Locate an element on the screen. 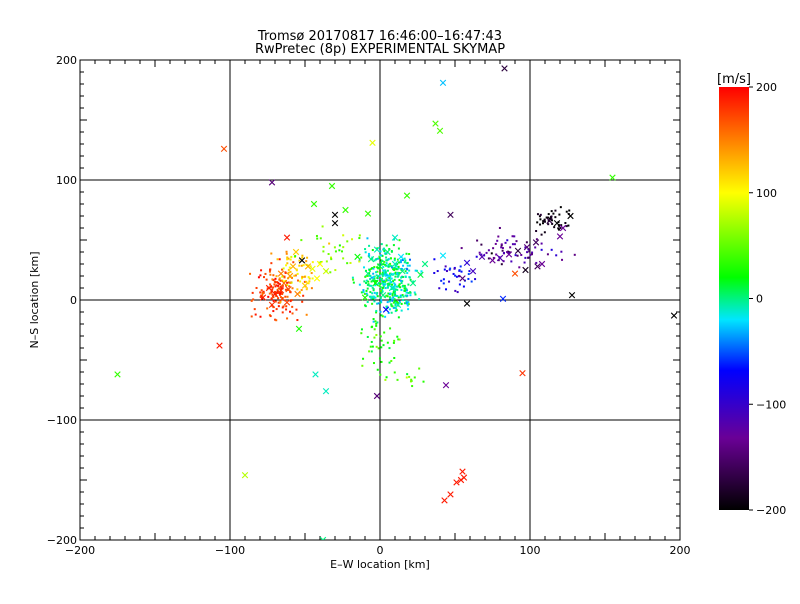  x-tick-label: 100 is located at coordinates (530, 550).